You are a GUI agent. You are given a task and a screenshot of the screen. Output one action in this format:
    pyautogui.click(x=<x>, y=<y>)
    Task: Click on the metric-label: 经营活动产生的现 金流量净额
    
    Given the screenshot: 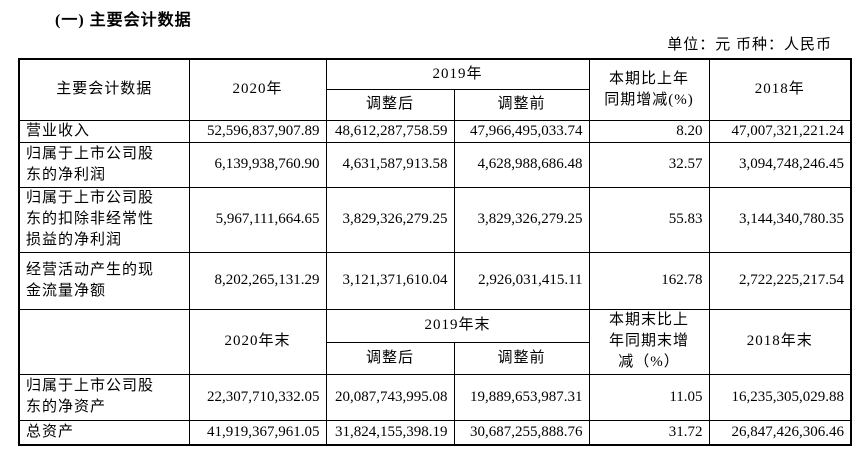 What is the action you would take?
    pyautogui.click(x=104, y=280)
    